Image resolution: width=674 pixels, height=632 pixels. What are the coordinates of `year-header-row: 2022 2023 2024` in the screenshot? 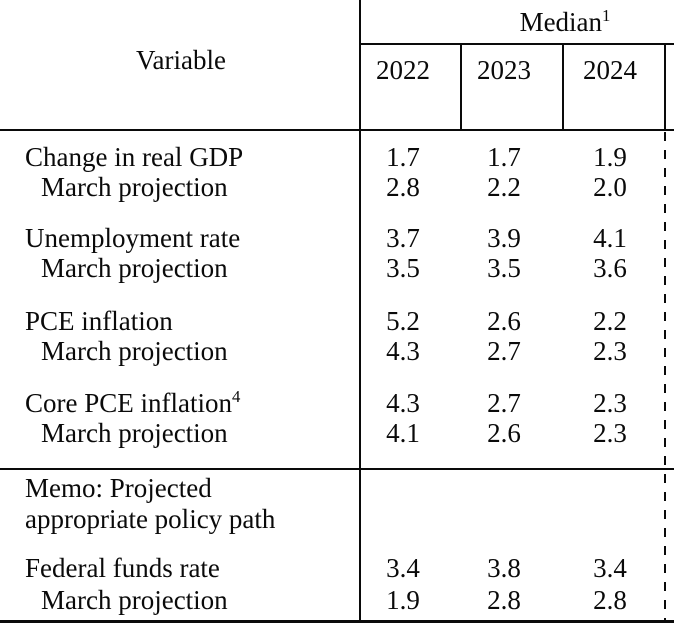 It's located at (337, 70).